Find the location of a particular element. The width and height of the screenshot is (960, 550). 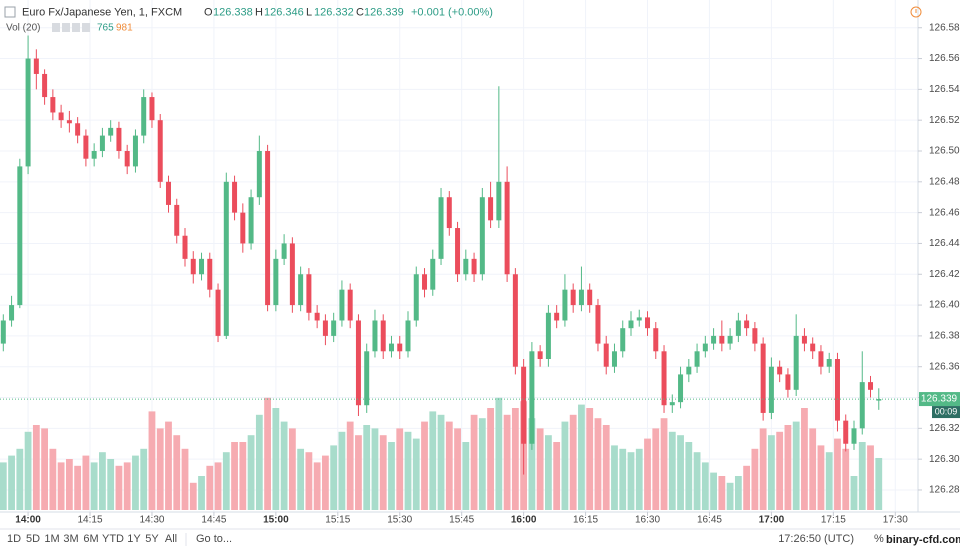

alert-icon is located at coordinates (916, 12).